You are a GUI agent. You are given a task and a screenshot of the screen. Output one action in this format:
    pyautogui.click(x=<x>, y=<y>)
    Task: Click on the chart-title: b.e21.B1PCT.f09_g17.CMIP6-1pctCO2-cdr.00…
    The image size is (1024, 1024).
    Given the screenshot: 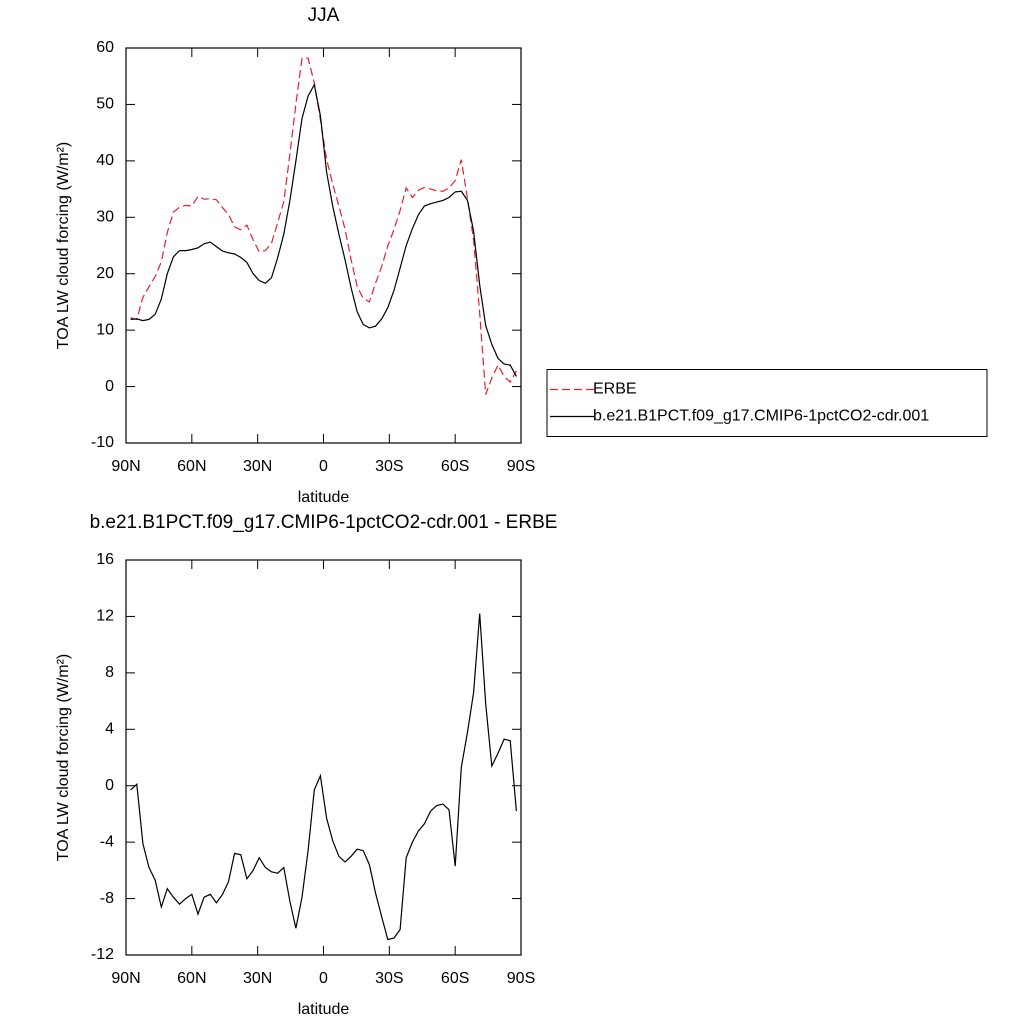 What is the action you would take?
    pyautogui.click(x=324, y=522)
    